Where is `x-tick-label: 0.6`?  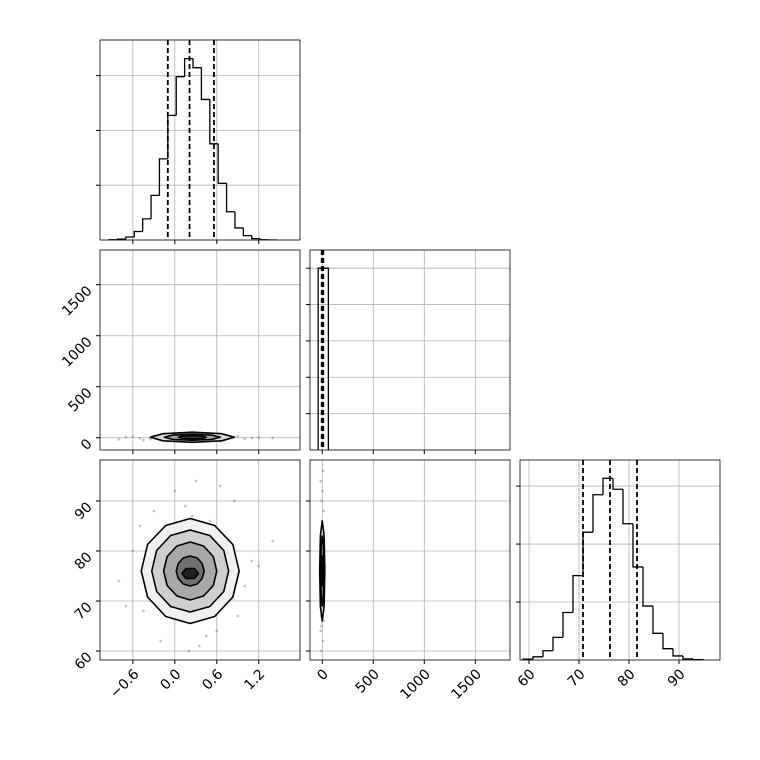 x-tick-label: 0.6 is located at coordinates (212, 679).